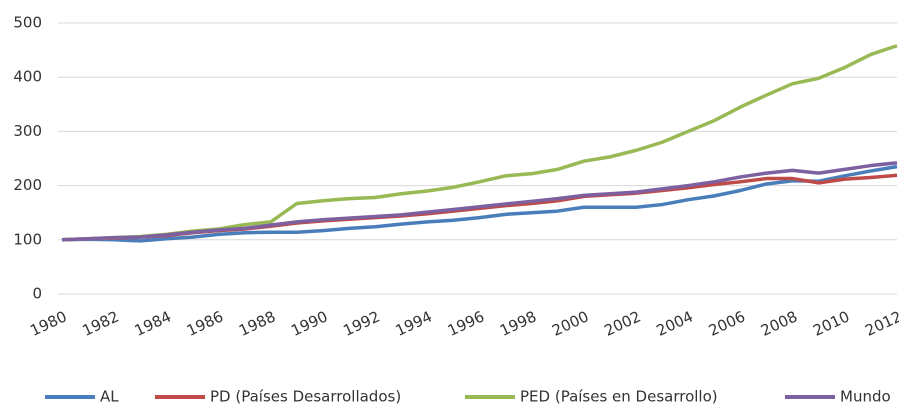 This screenshot has width=899, height=407. Describe the element at coordinates (109, 397) in the screenshot. I see `legend-label: AL` at that location.